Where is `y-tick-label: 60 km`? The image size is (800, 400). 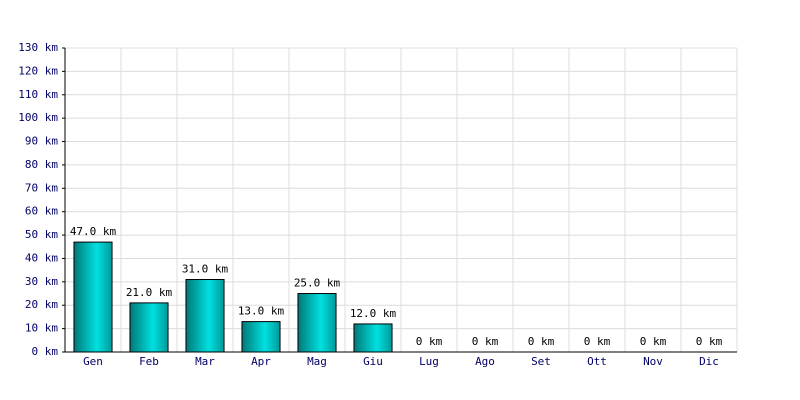
y-tick-label: 60 km is located at coordinates (41, 211).